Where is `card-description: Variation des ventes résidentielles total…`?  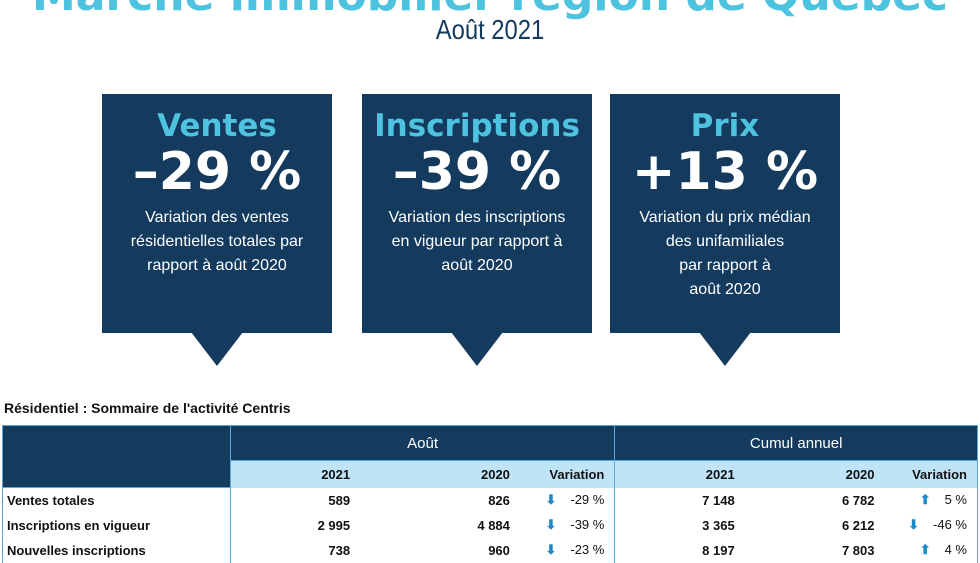 card-description: Variation des ventes résidentielles total… is located at coordinates (217, 241).